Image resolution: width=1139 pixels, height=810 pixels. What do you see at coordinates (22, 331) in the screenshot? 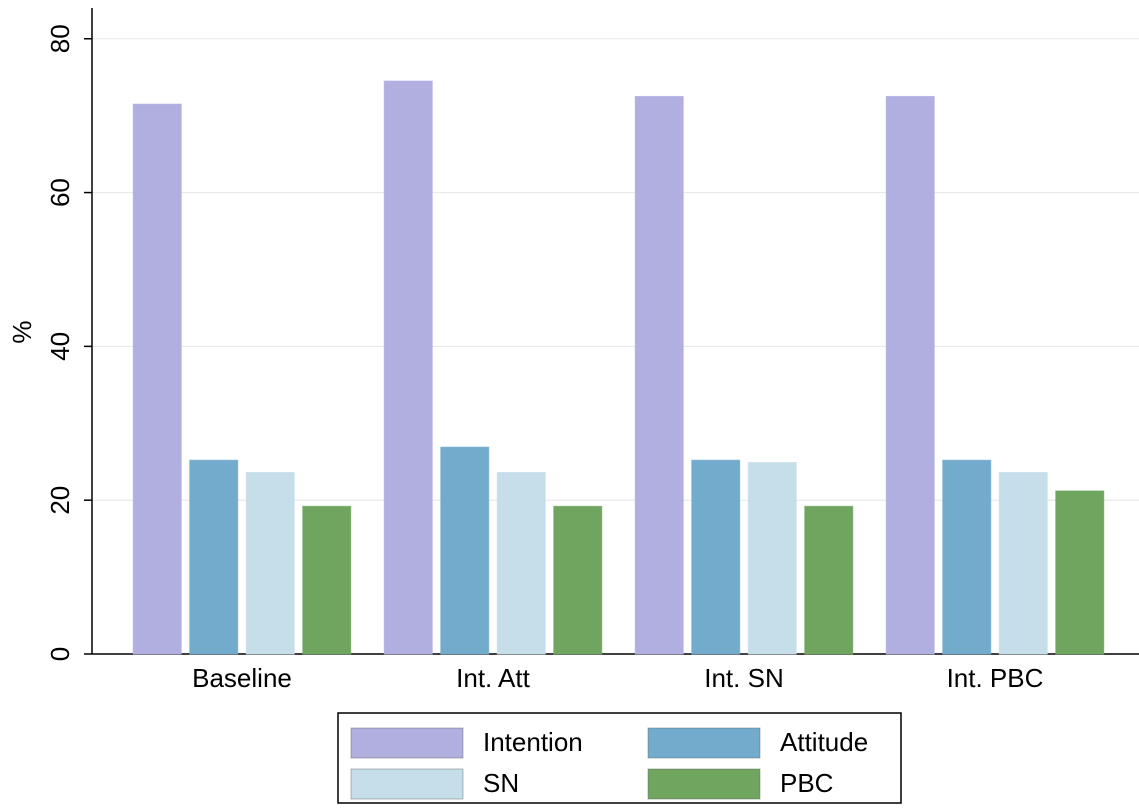
I see `y-axis-label: %` at bounding box center [22, 331].